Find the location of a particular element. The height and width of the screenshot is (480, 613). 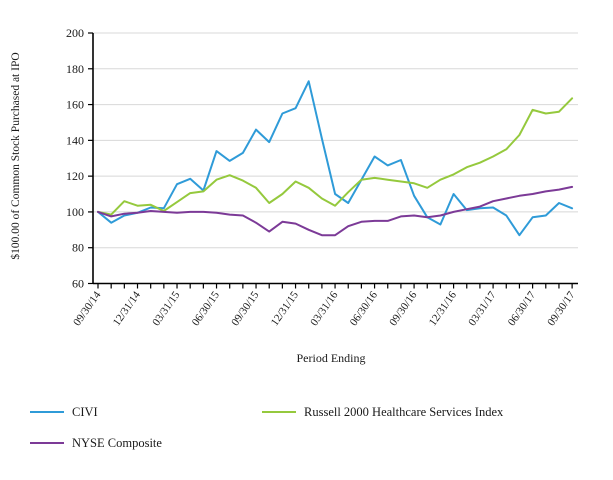

y-tick-label: 80 is located at coordinates (78, 248).